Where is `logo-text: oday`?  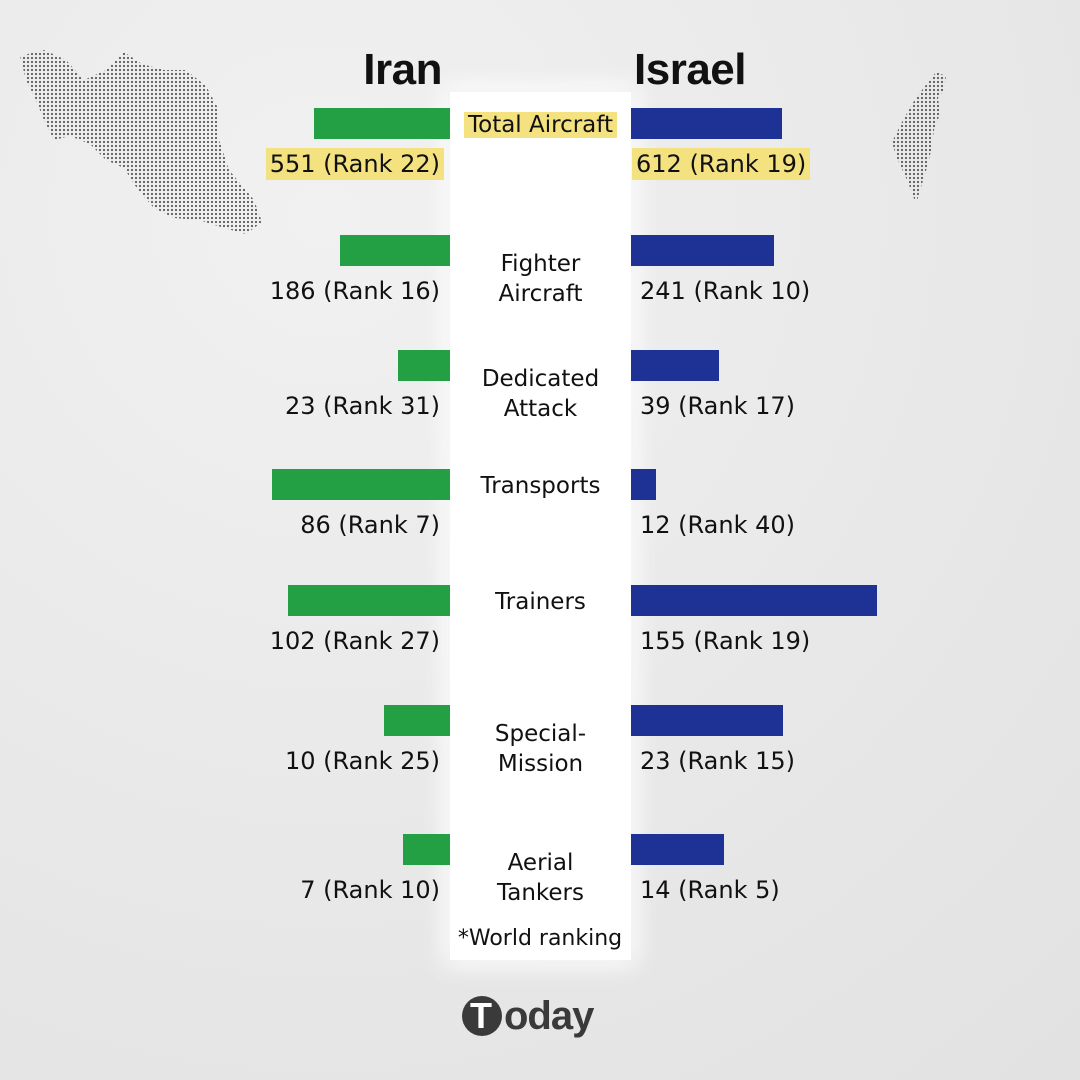
logo-text: oday is located at coordinates (549, 1016).